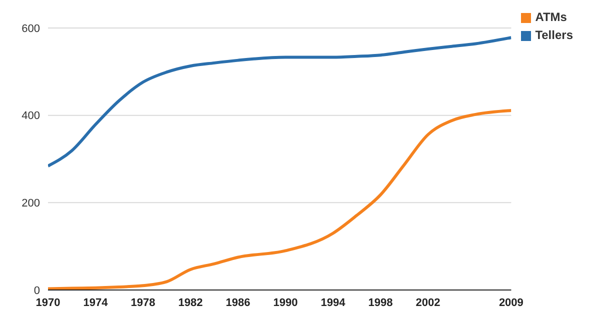  Describe the element at coordinates (238, 302) in the screenshot. I see `x-tick-label: 1986` at that location.